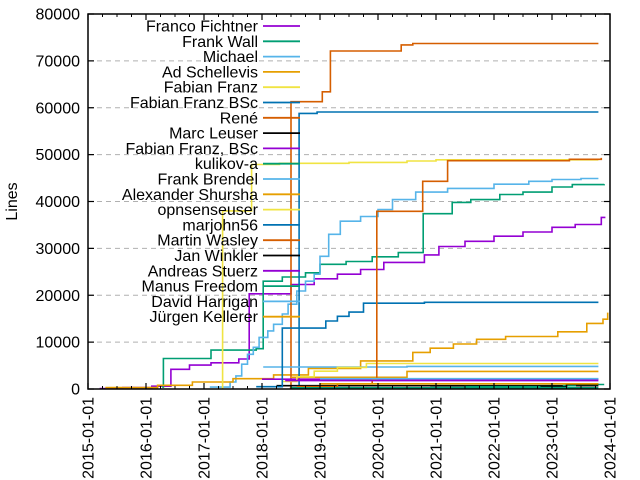 The width and height of the screenshot is (640, 480). What do you see at coordinates (208, 180) in the screenshot?
I see `legend-item-frank-brendel: Frank Brendel` at bounding box center [208, 180].